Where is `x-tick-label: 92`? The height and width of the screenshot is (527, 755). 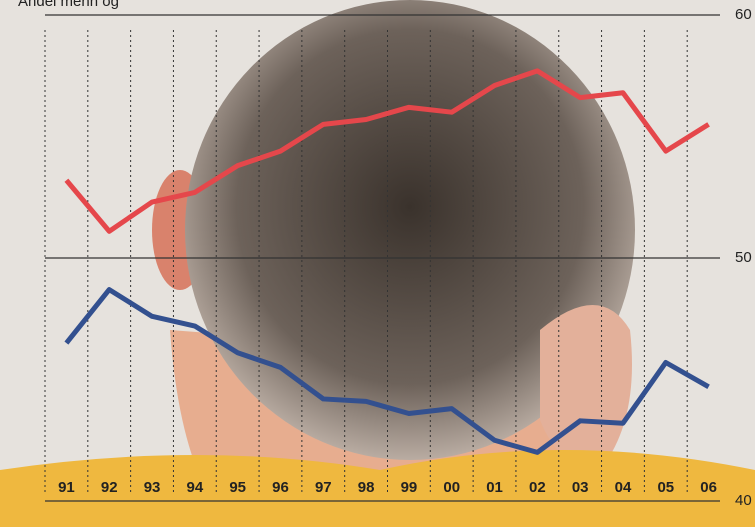
x-tick-label: 92 is located at coordinates (109, 487).